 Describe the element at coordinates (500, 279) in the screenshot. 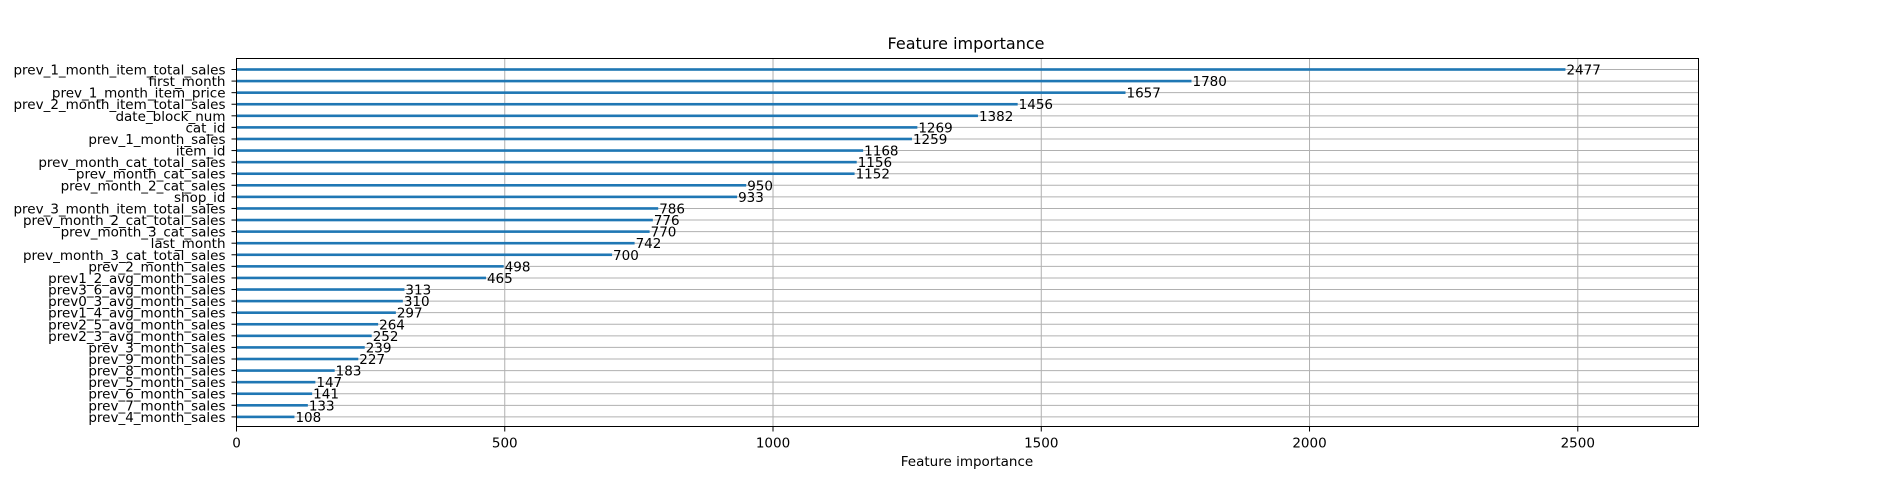

I see `data-label: 465` at that location.